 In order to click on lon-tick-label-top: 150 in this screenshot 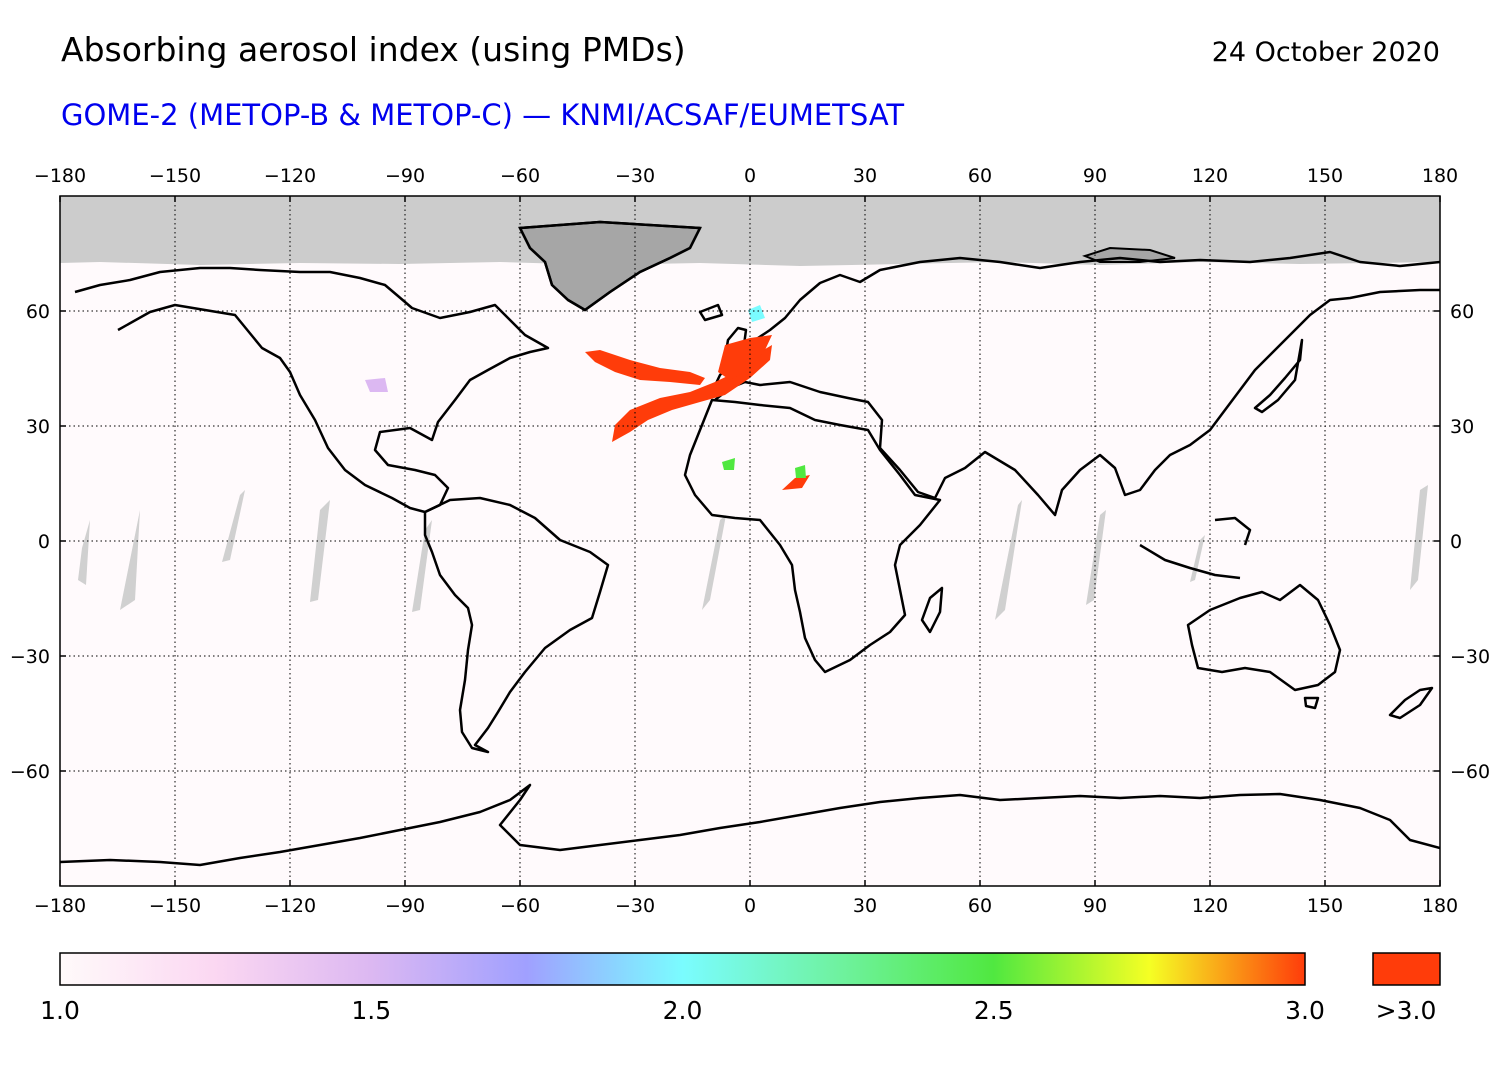, I will do `click(1325, 176)`.